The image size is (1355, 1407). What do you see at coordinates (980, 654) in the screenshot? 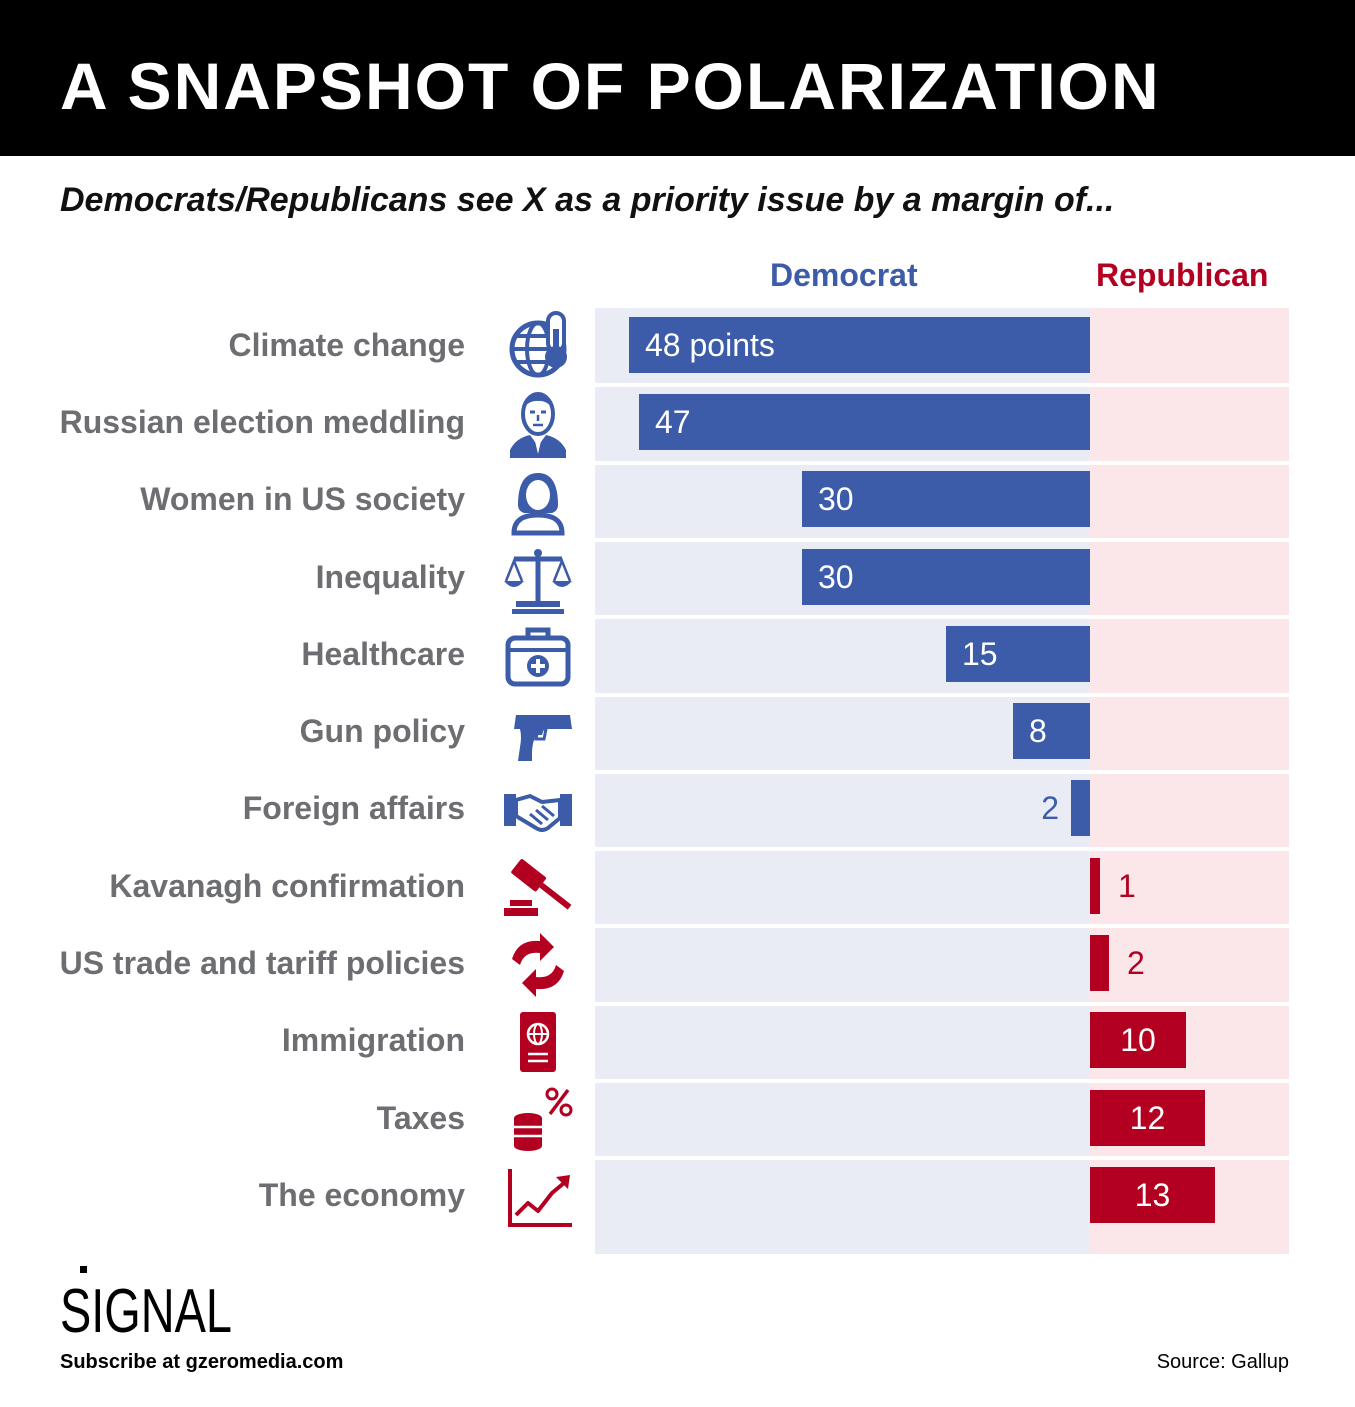
I see `data-label: 15` at bounding box center [980, 654].